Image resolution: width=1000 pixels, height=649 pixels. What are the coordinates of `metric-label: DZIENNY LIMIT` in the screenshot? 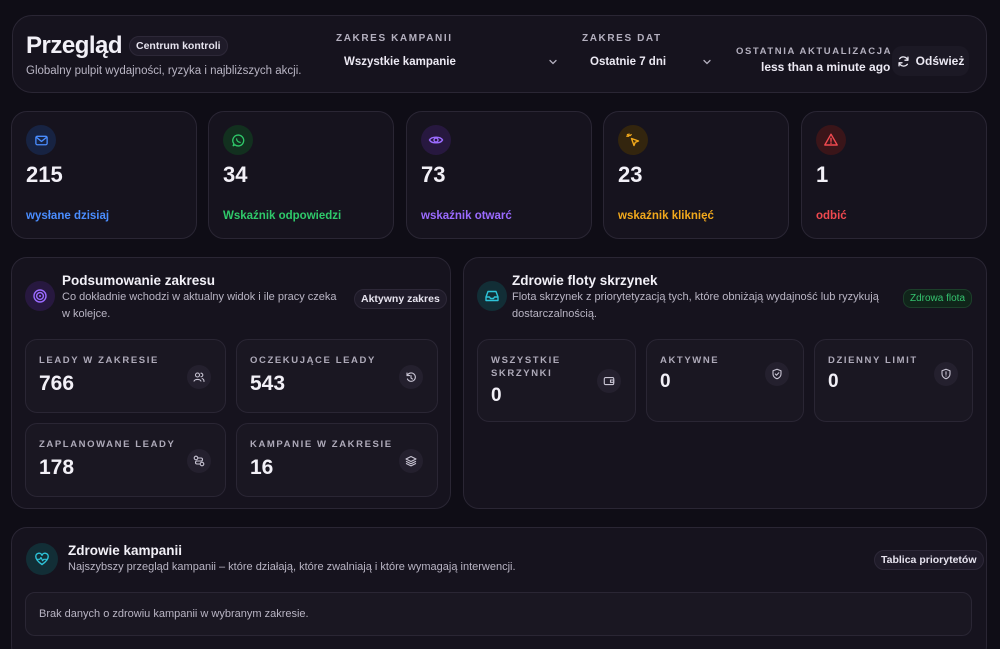 It's located at (873, 360).